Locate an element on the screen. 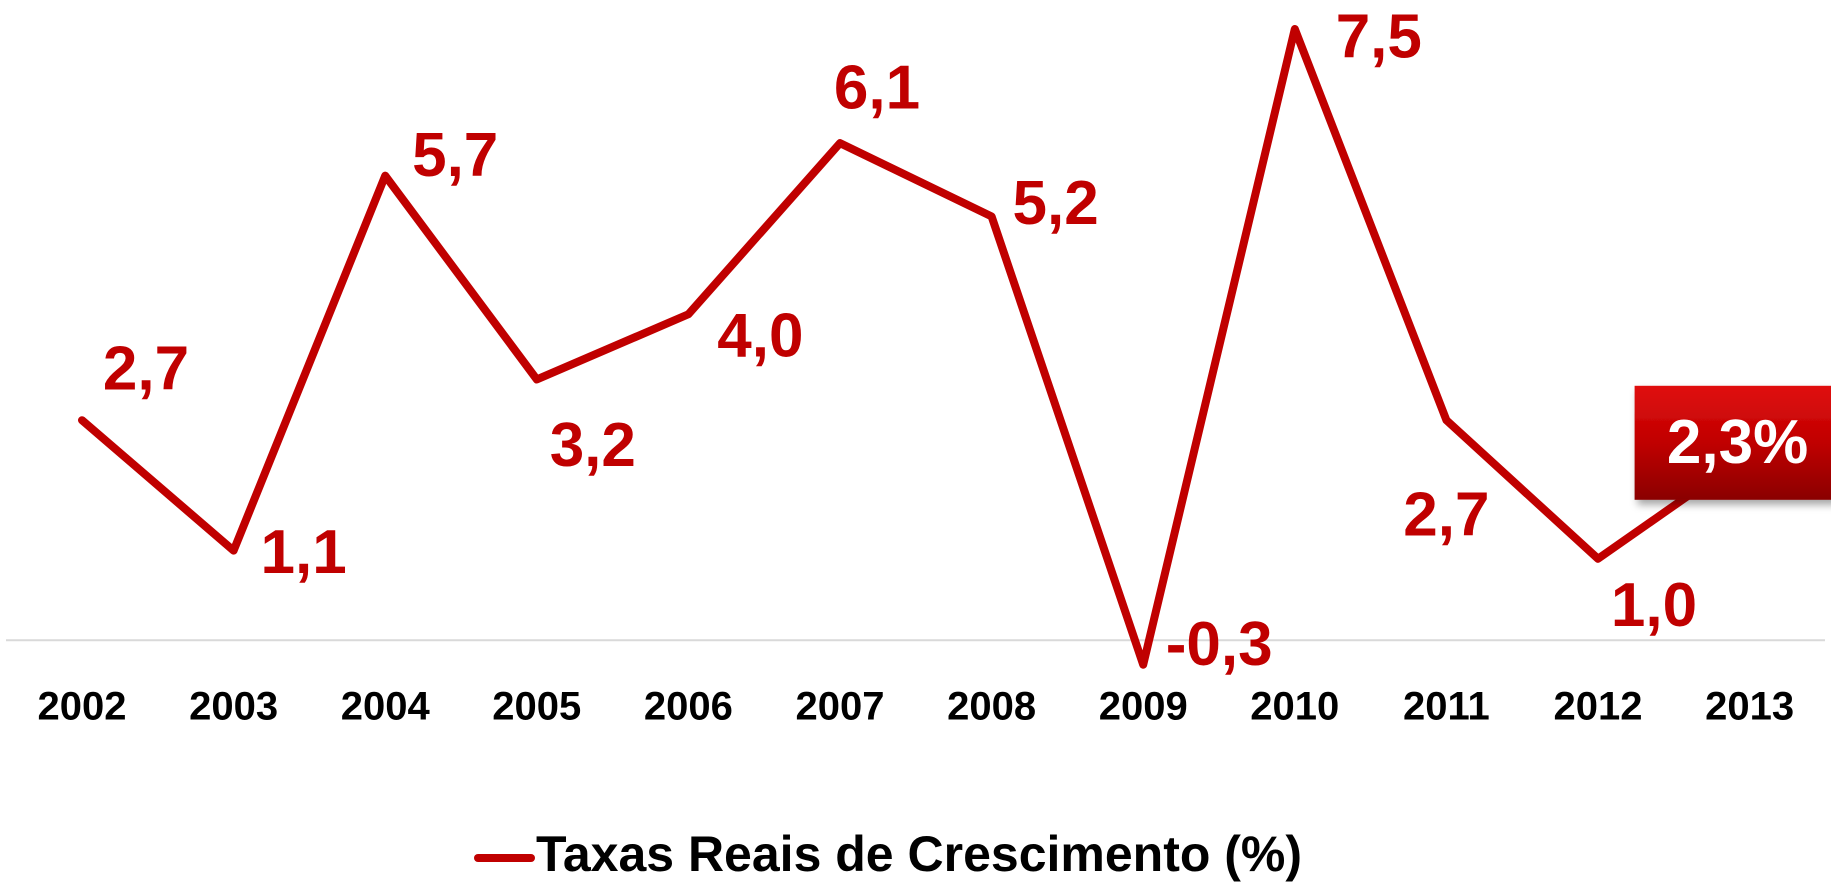 Image resolution: width=1831 pixels, height=886 pixels. data-label: 3,2 is located at coordinates (593, 445).